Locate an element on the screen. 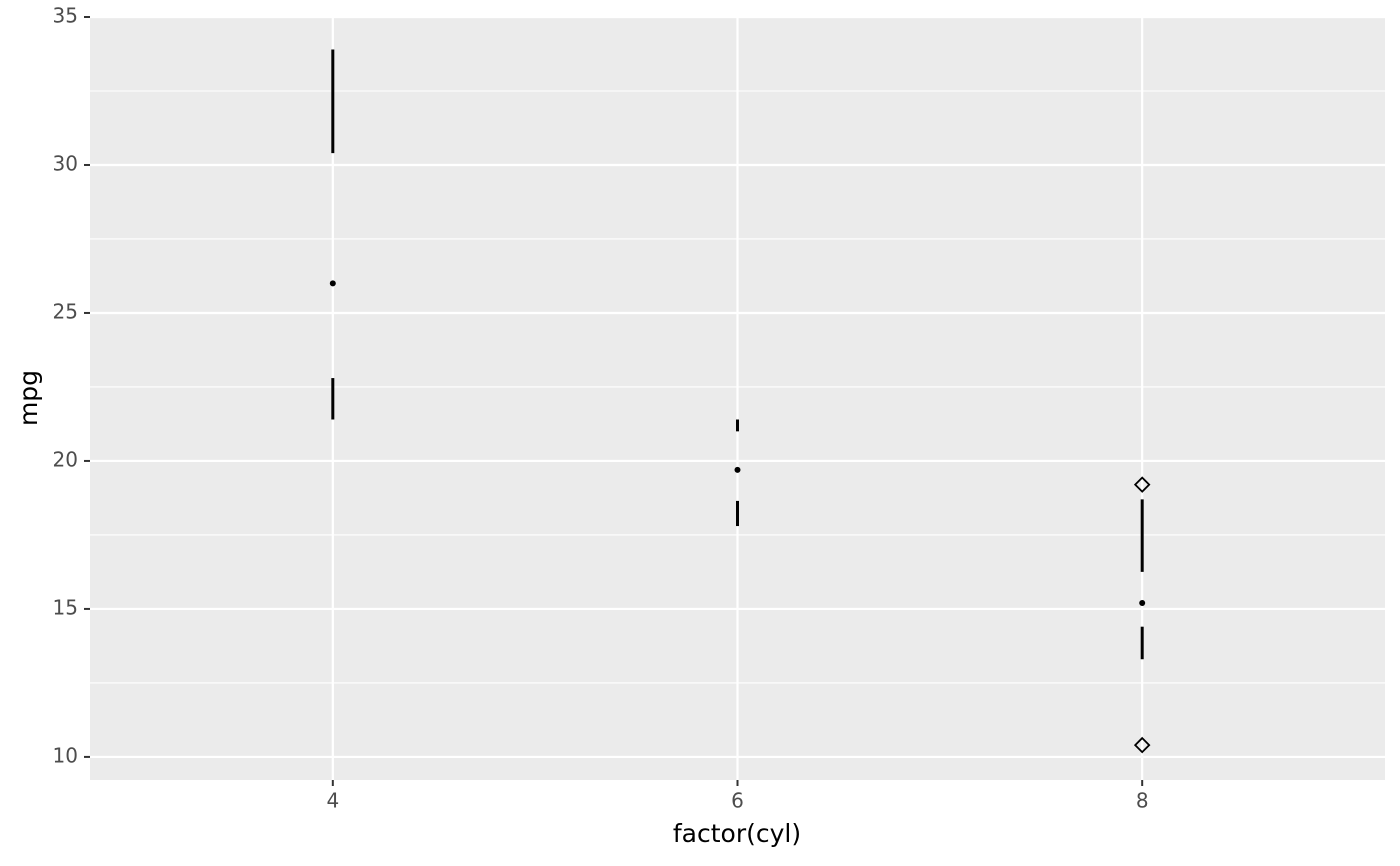 The width and height of the screenshot is (1400, 866). y-tick-label: 20 is located at coordinates (65, 459).